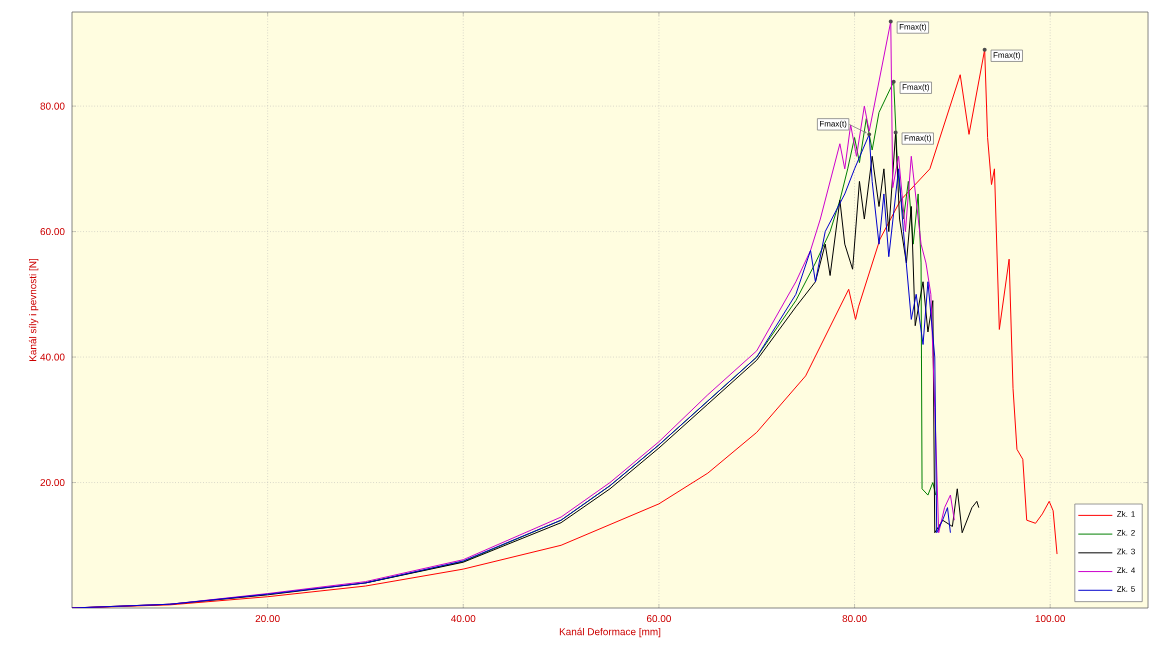  Describe the element at coordinates (610, 632) in the screenshot. I see `x-axis-title: Kanál Deformace [mm]` at that location.